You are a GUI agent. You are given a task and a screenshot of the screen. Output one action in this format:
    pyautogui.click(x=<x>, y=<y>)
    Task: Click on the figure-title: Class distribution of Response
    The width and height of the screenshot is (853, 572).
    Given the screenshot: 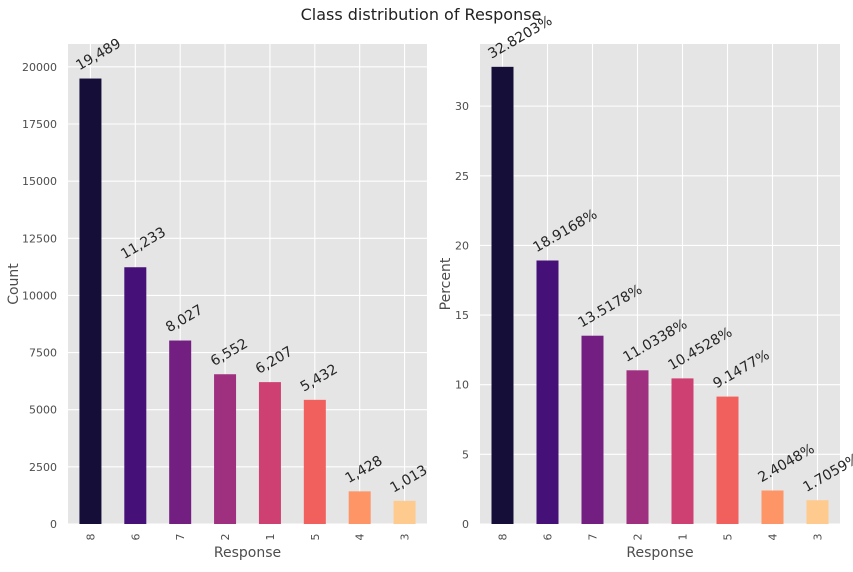 What is the action you would take?
    pyautogui.click(x=421, y=14)
    